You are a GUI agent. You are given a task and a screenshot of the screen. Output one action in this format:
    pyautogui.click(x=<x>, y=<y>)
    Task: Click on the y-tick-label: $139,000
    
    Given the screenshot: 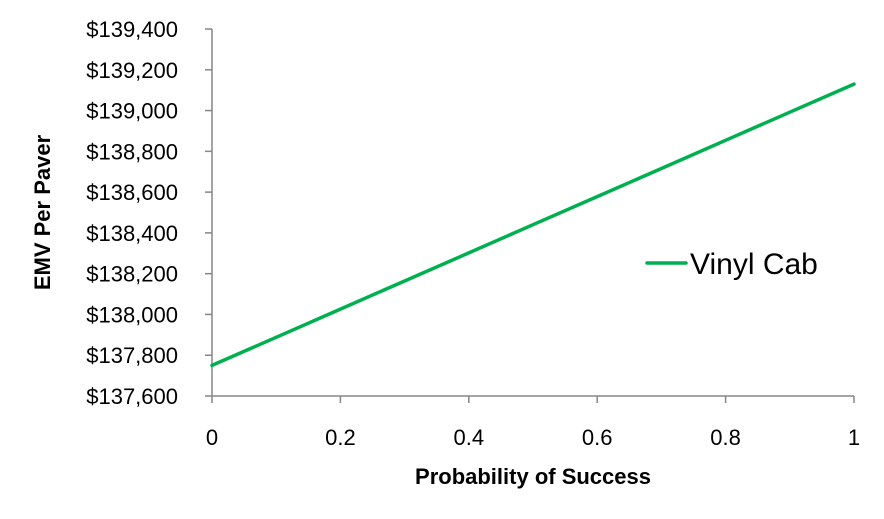 What is the action you would take?
    pyautogui.click(x=132, y=111)
    